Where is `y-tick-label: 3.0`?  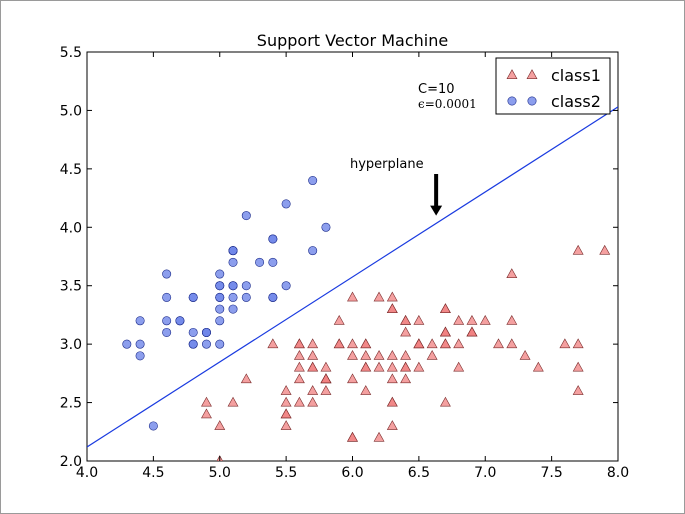
y-tick-label: 3.0 is located at coordinates (71, 345).